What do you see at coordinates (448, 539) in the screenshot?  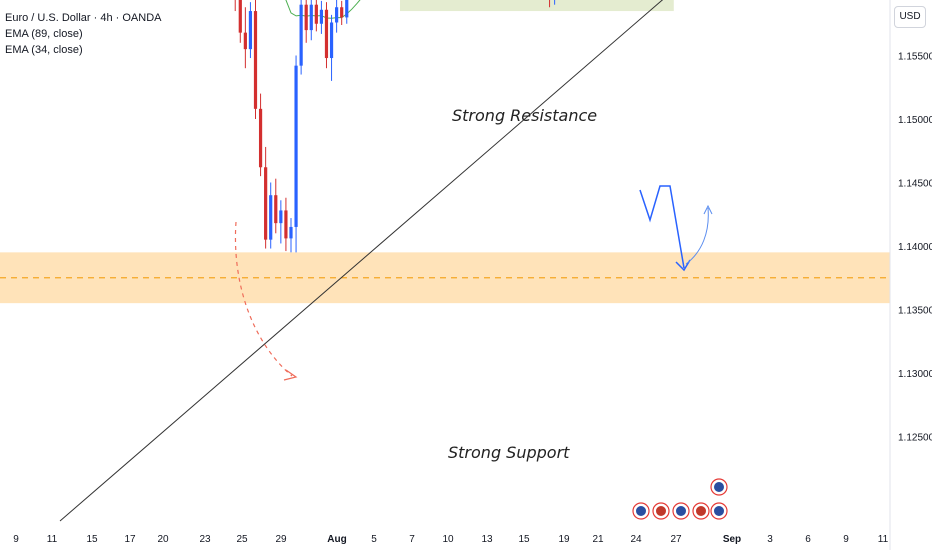 I see `x-tick-label: 10` at bounding box center [448, 539].